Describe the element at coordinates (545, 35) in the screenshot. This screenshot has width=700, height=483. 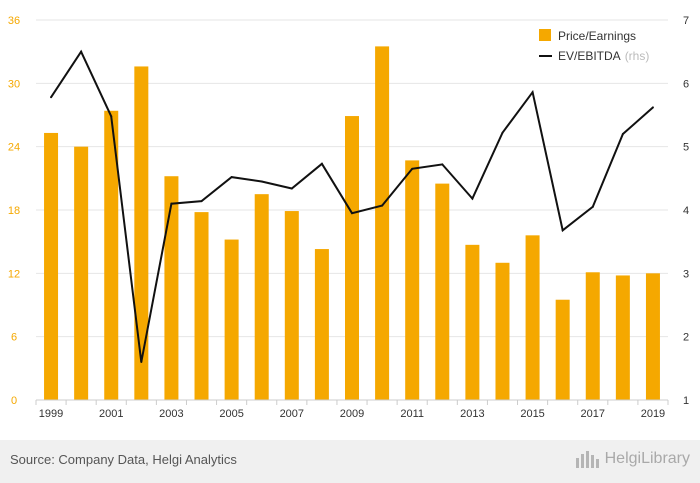
I see `legend-swatch-price-earnings` at that location.